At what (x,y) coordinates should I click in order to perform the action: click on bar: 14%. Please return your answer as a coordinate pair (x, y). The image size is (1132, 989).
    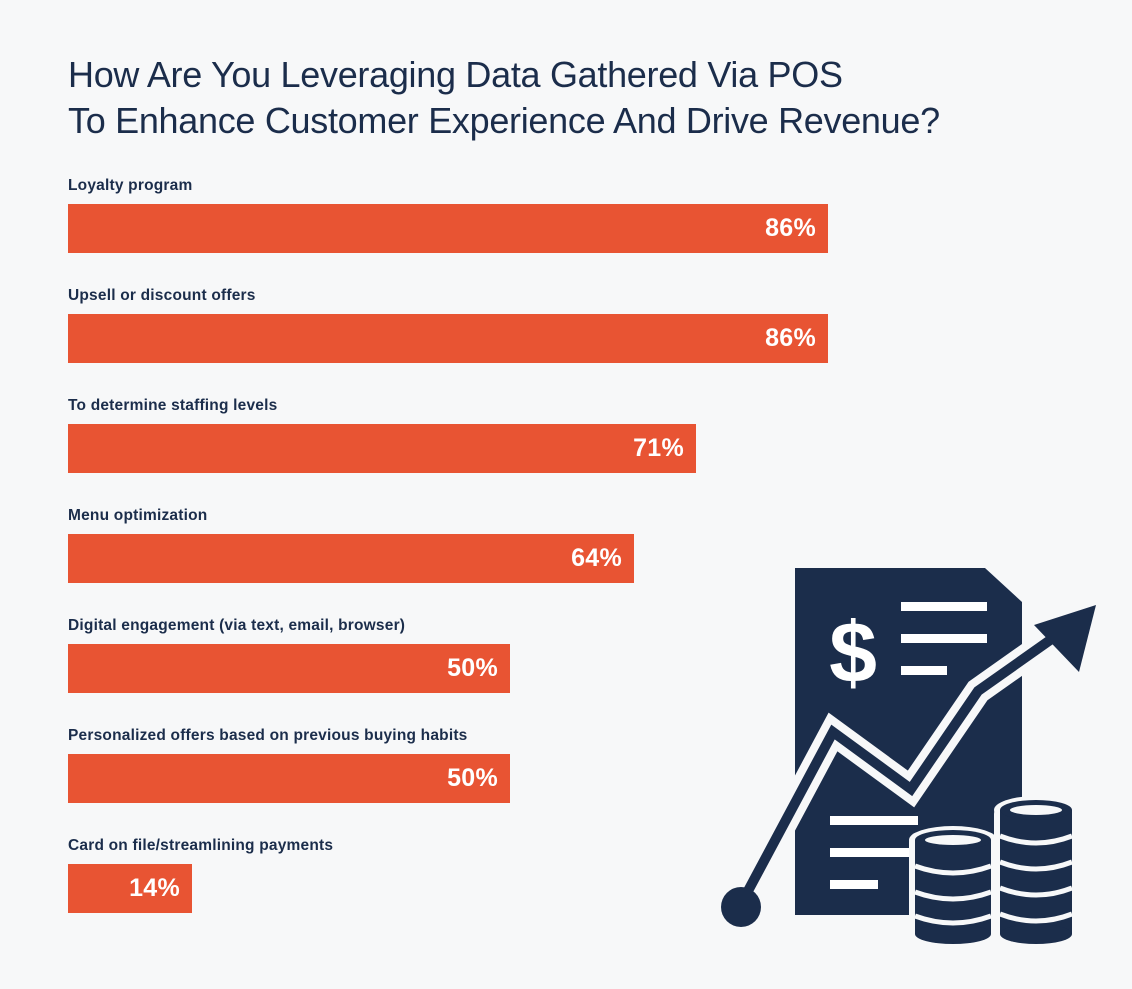
    Looking at the image, I should click on (130, 888).